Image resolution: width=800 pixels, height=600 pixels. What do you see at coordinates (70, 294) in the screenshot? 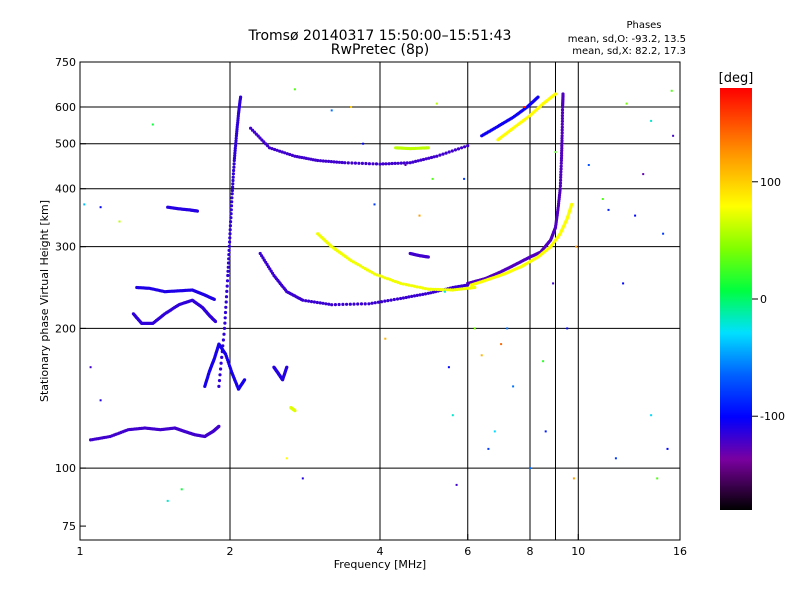
I see `y-axis-ticks: 75 100 200 300 400 500 600 750` at bounding box center [70, 294].